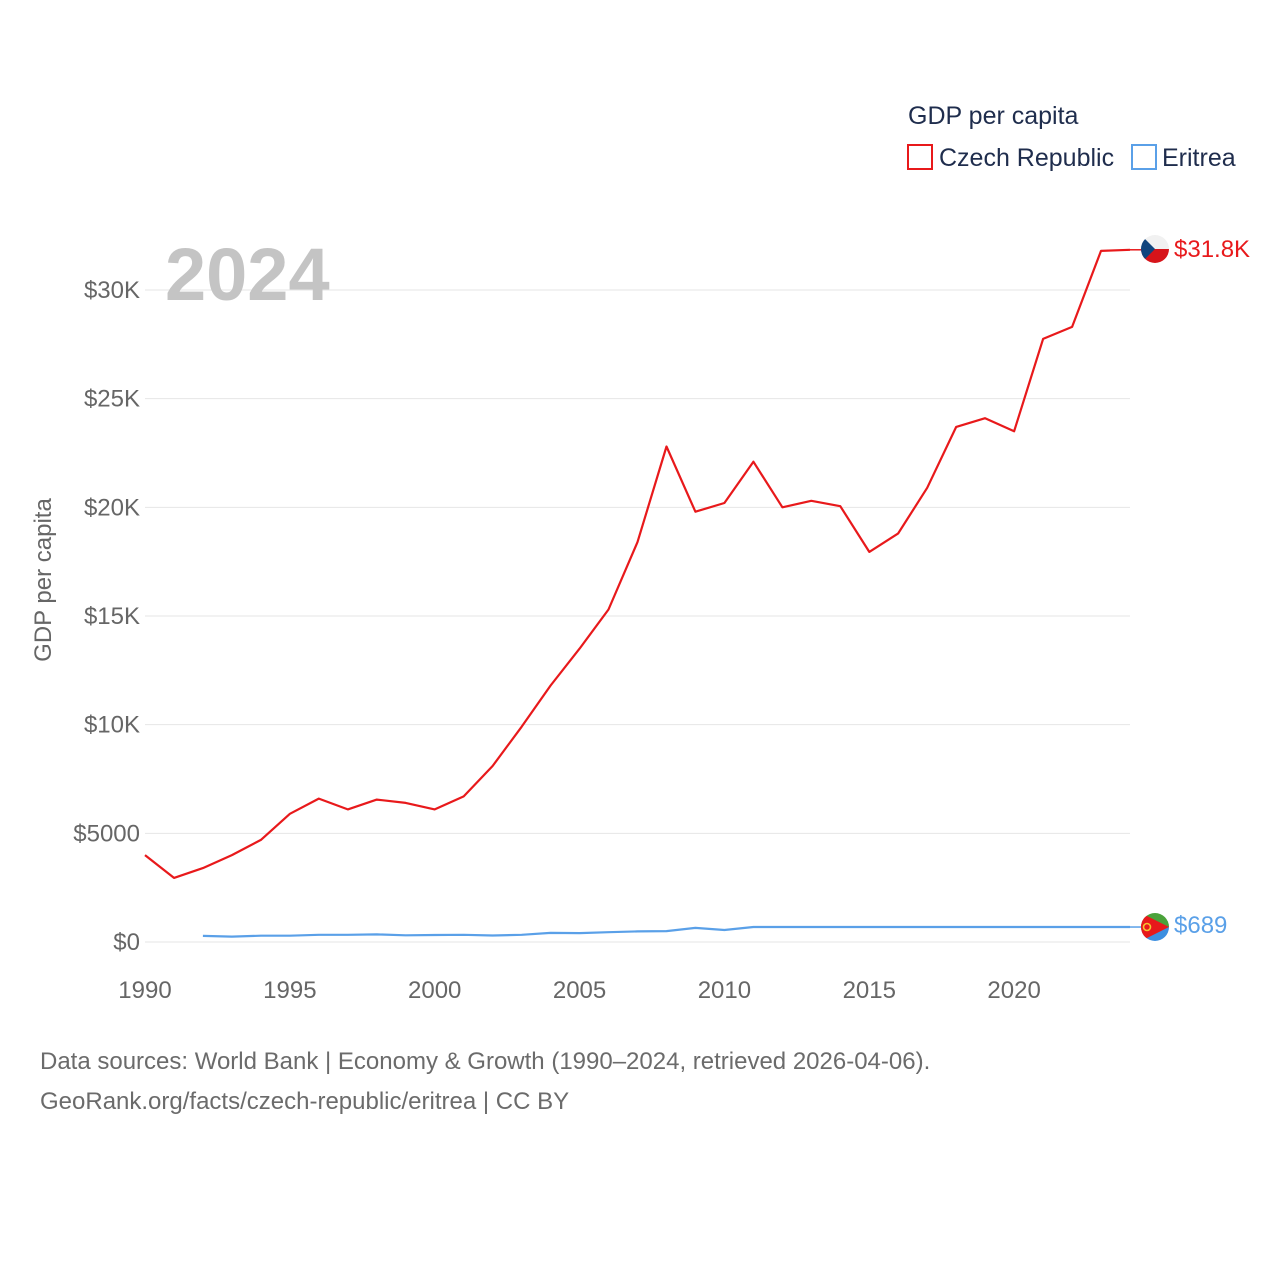  I want to click on eritrea-flag-icon, so click(1155, 927).